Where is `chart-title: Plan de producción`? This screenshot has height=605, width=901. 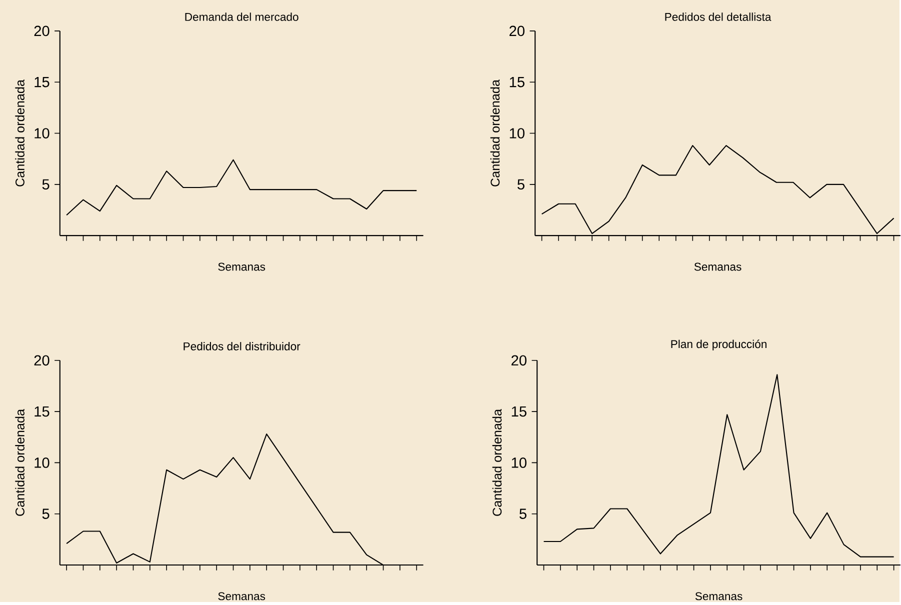
chart-title: Plan de producción is located at coordinates (718, 345).